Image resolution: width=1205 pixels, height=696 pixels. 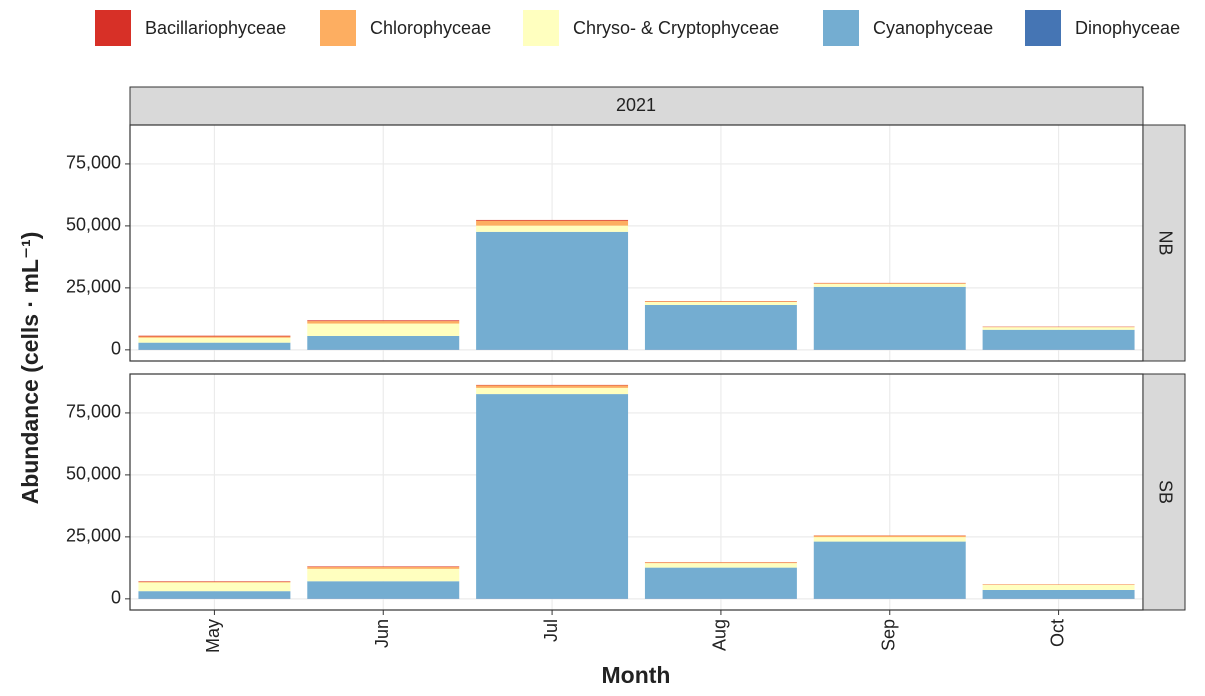 What do you see at coordinates (889, 635) in the screenshot?
I see `x-tick-label: Sep` at bounding box center [889, 635].